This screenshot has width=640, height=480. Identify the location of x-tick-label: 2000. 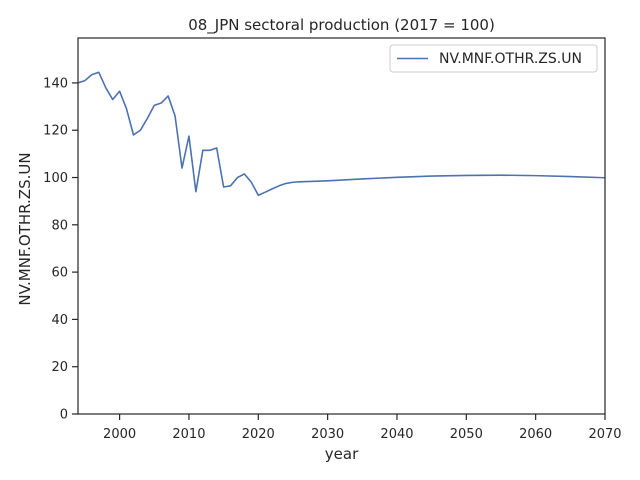
(119, 434).